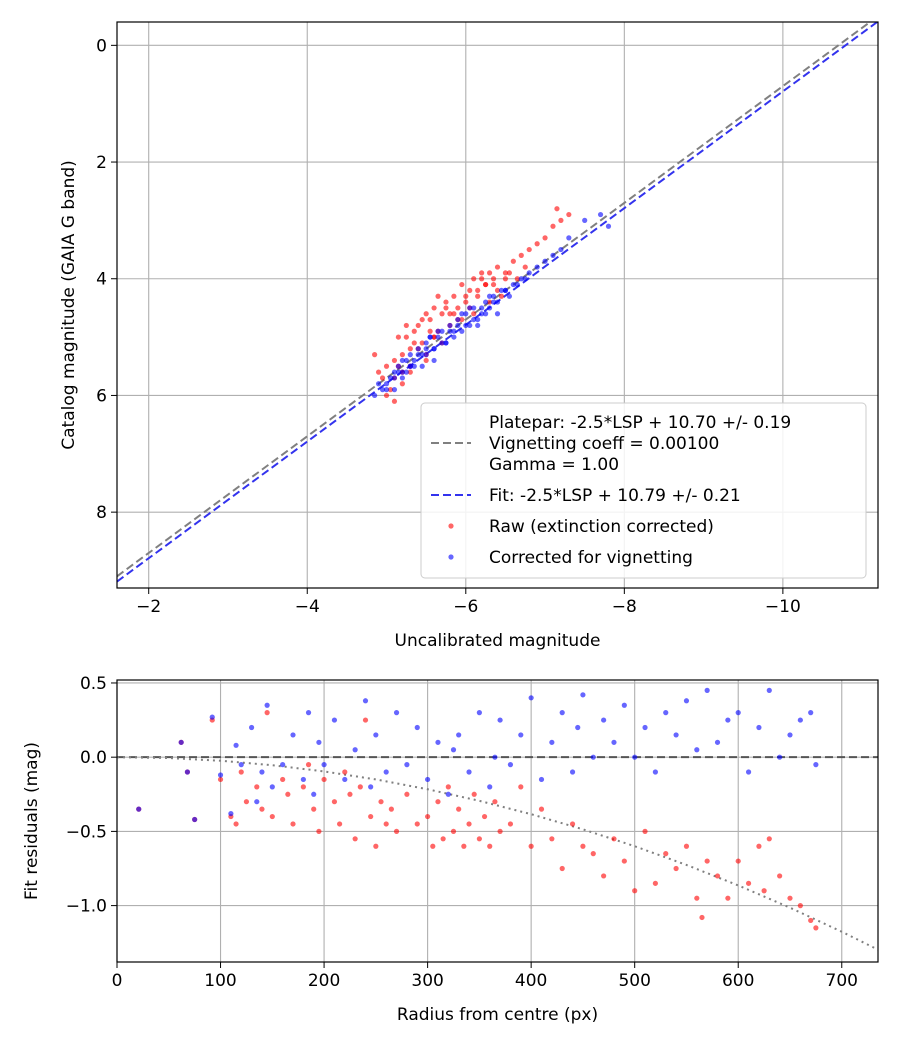  Describe the element at coordinates (101, 163) in the screenshot. I see `y-tick-label: 2` at that location.